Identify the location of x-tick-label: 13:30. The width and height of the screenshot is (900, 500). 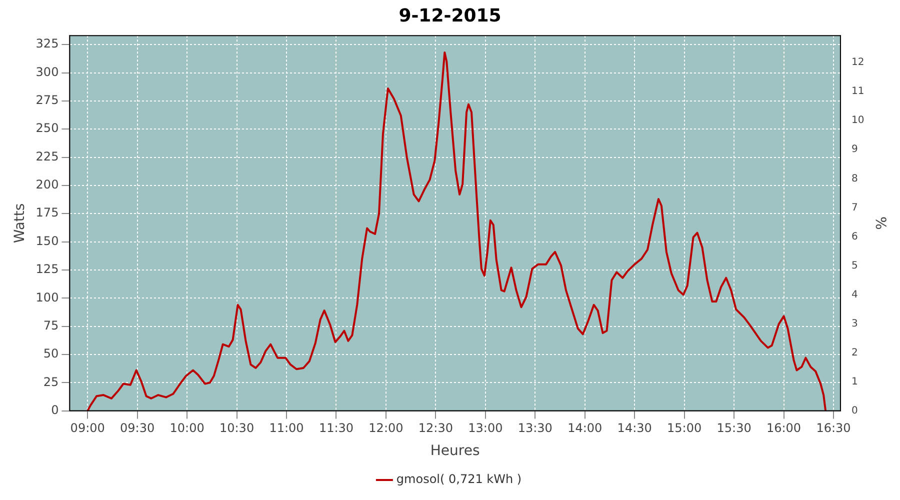
(535, 428).